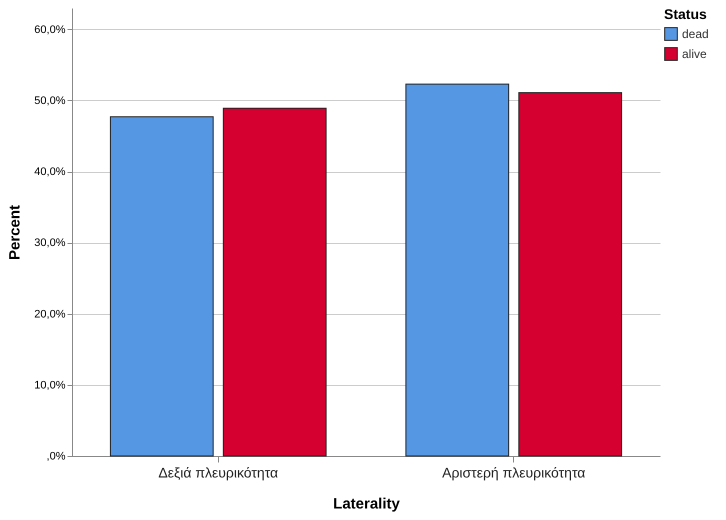 Image resolution: width=726 pixels, height=520 pixels. Describe the element at coordinates (50, 172) in the screenshot. I see `y-tick-label: 40,0%` at that location.